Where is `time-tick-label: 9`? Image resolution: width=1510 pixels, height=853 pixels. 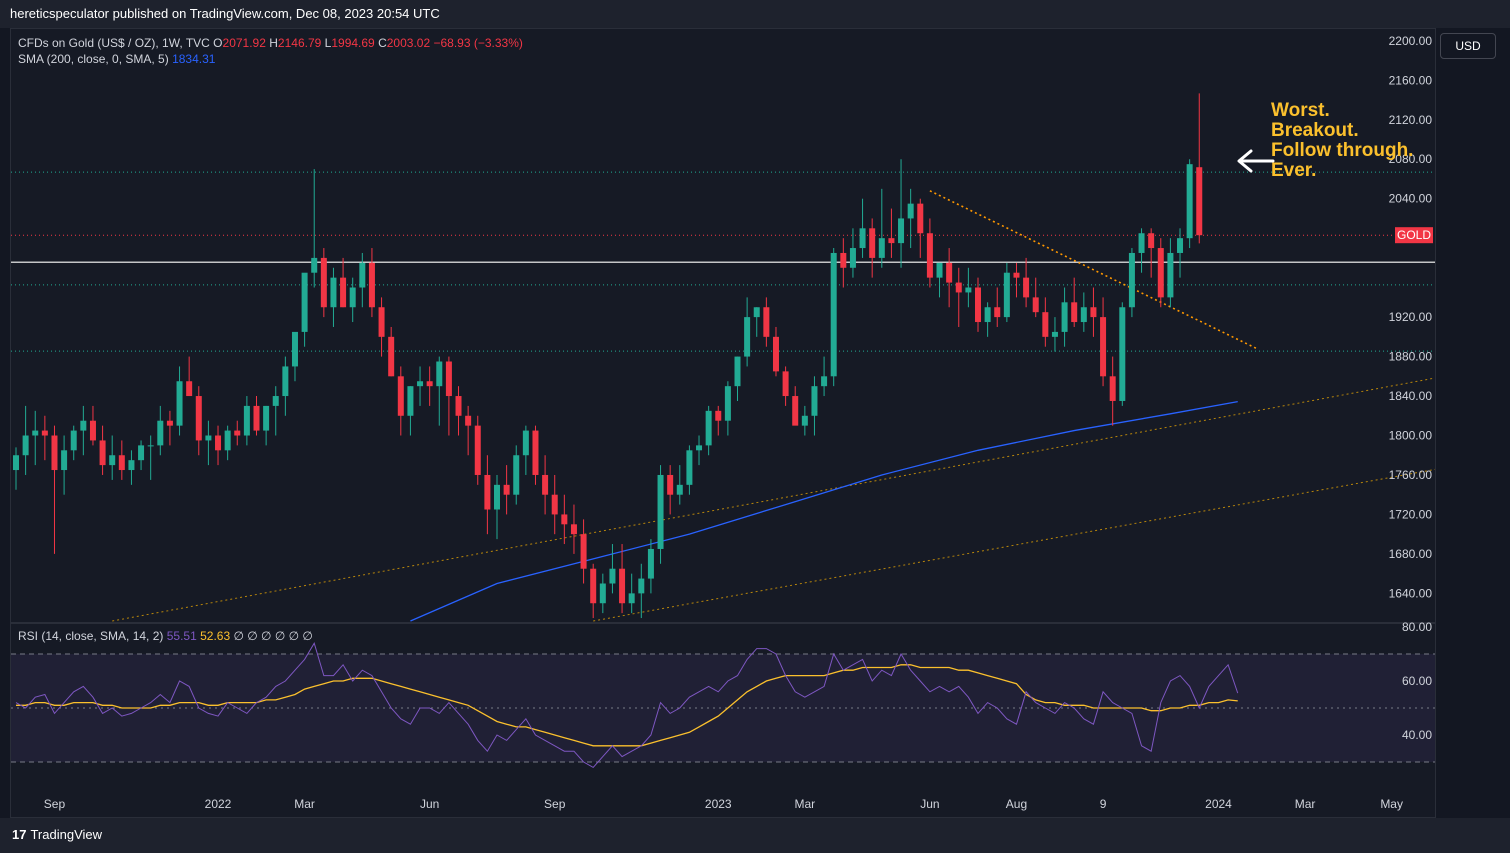
time-tick-label: 9 is located at coordinates (1103, 804).